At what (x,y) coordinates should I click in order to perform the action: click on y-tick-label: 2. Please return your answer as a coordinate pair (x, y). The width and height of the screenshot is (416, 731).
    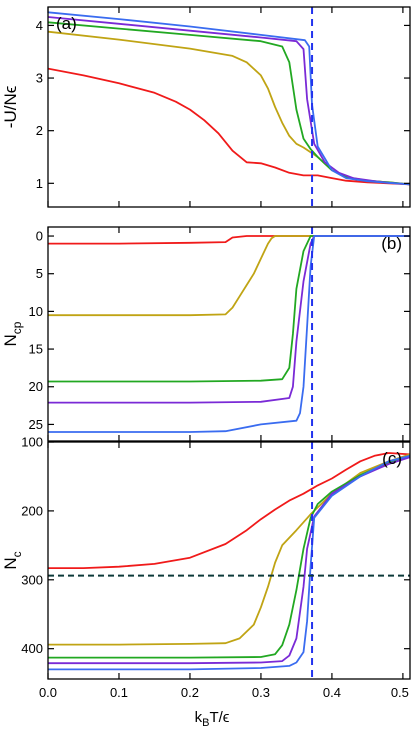
    Looking at the image, I should click on (39, 130).